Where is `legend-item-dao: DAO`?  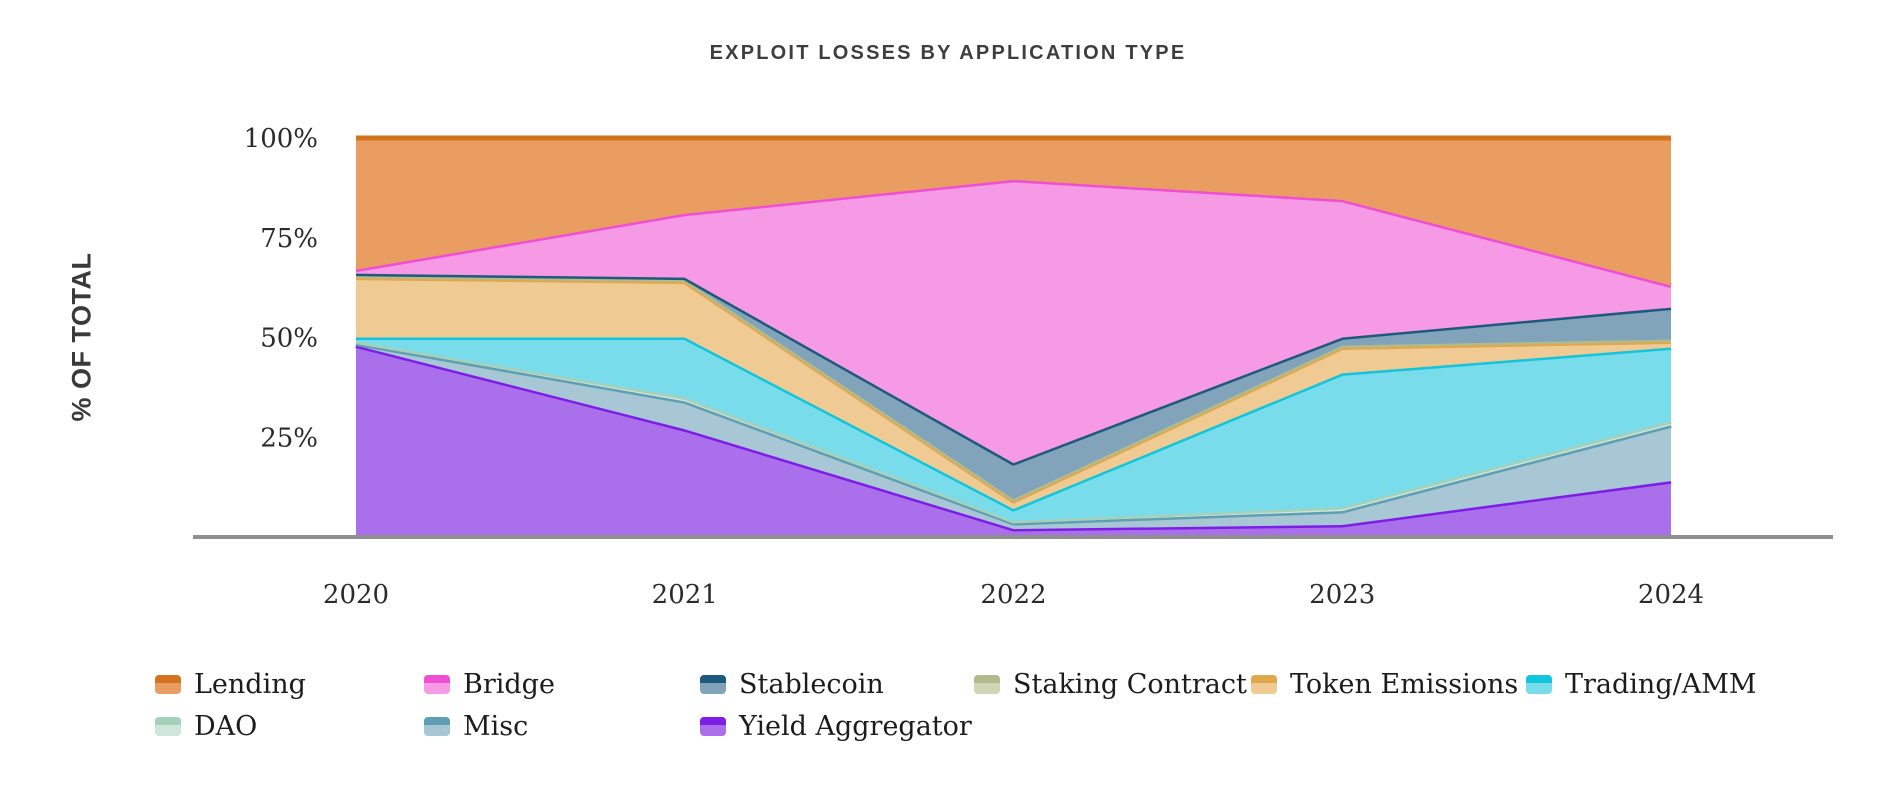 legend-item-dao: DAO is located at coordinates (206, 726).